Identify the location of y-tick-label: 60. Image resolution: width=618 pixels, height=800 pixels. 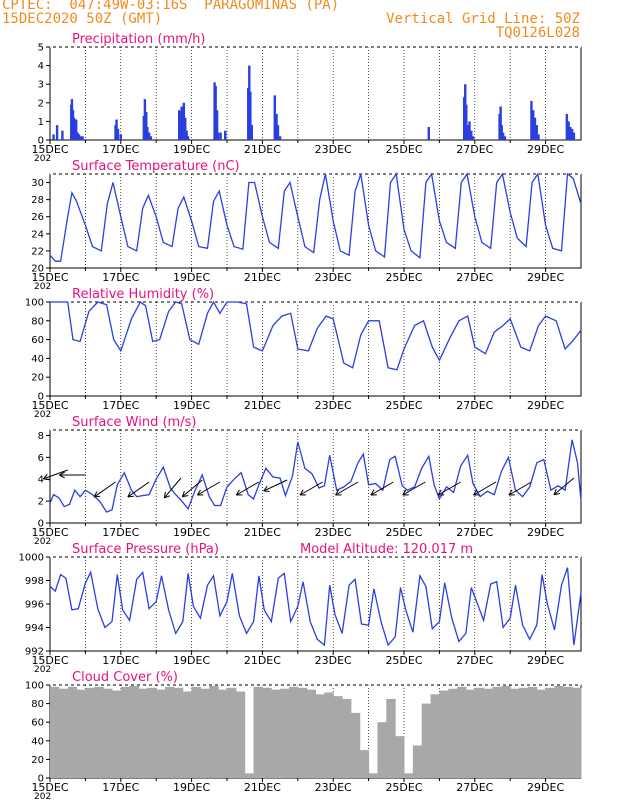
(37, 340).